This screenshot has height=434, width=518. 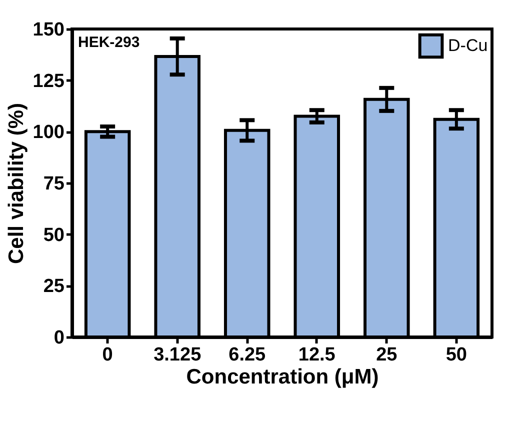 I want to click on y-tick-label: 150, so click(x=48, y=30).